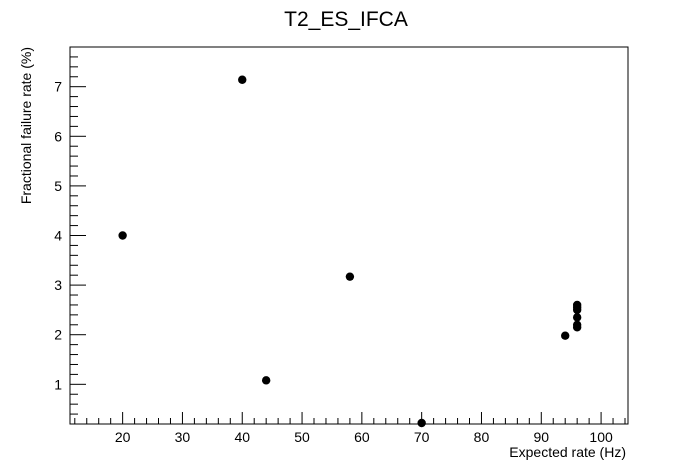 This screenshot has height=472, width=696. I want to click on y-tick-label: 7, so click(58, 87).